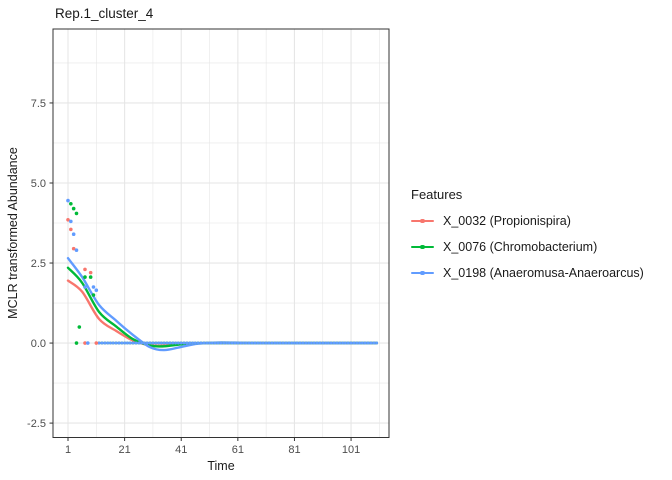  Describe the element at coordinates (38, 264) in the screenshot. I see `y-tick-label: 2.5` at that location.